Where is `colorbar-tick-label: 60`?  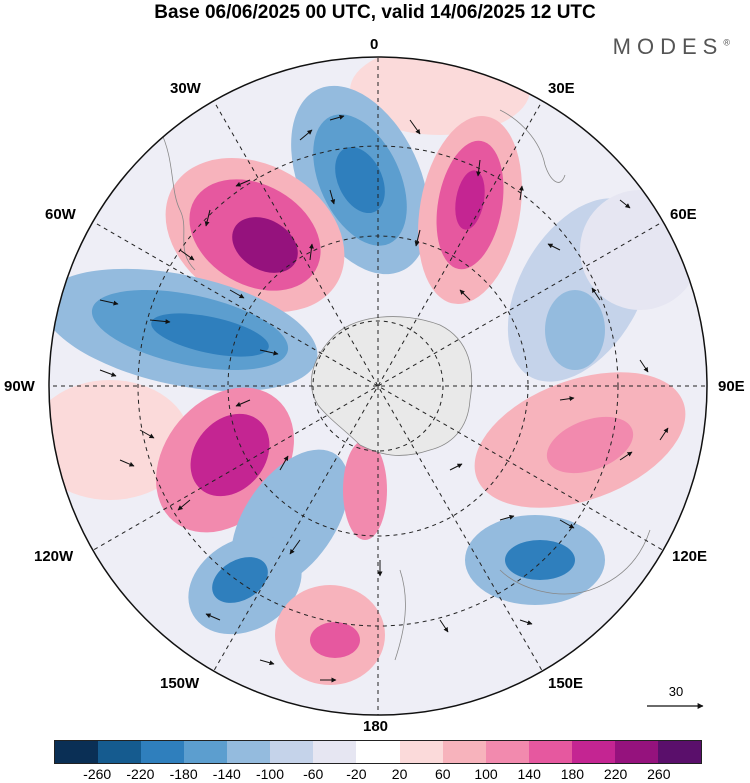 colorbar-tick-label: 60 is located at coordinates (443, 774).